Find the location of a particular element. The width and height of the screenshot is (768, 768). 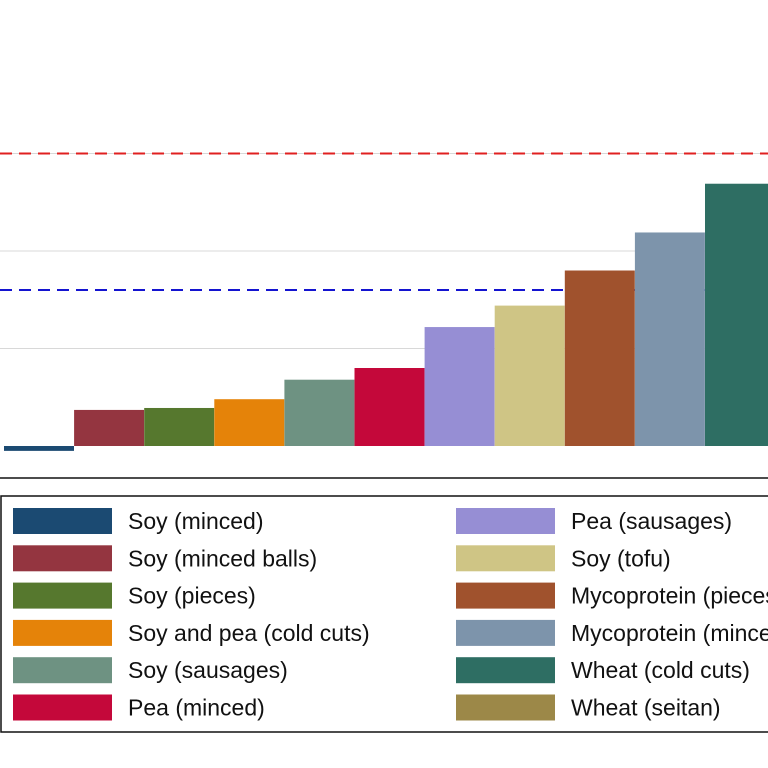

legend-label: Soy (pieces) is located at coordinates (192, 596).